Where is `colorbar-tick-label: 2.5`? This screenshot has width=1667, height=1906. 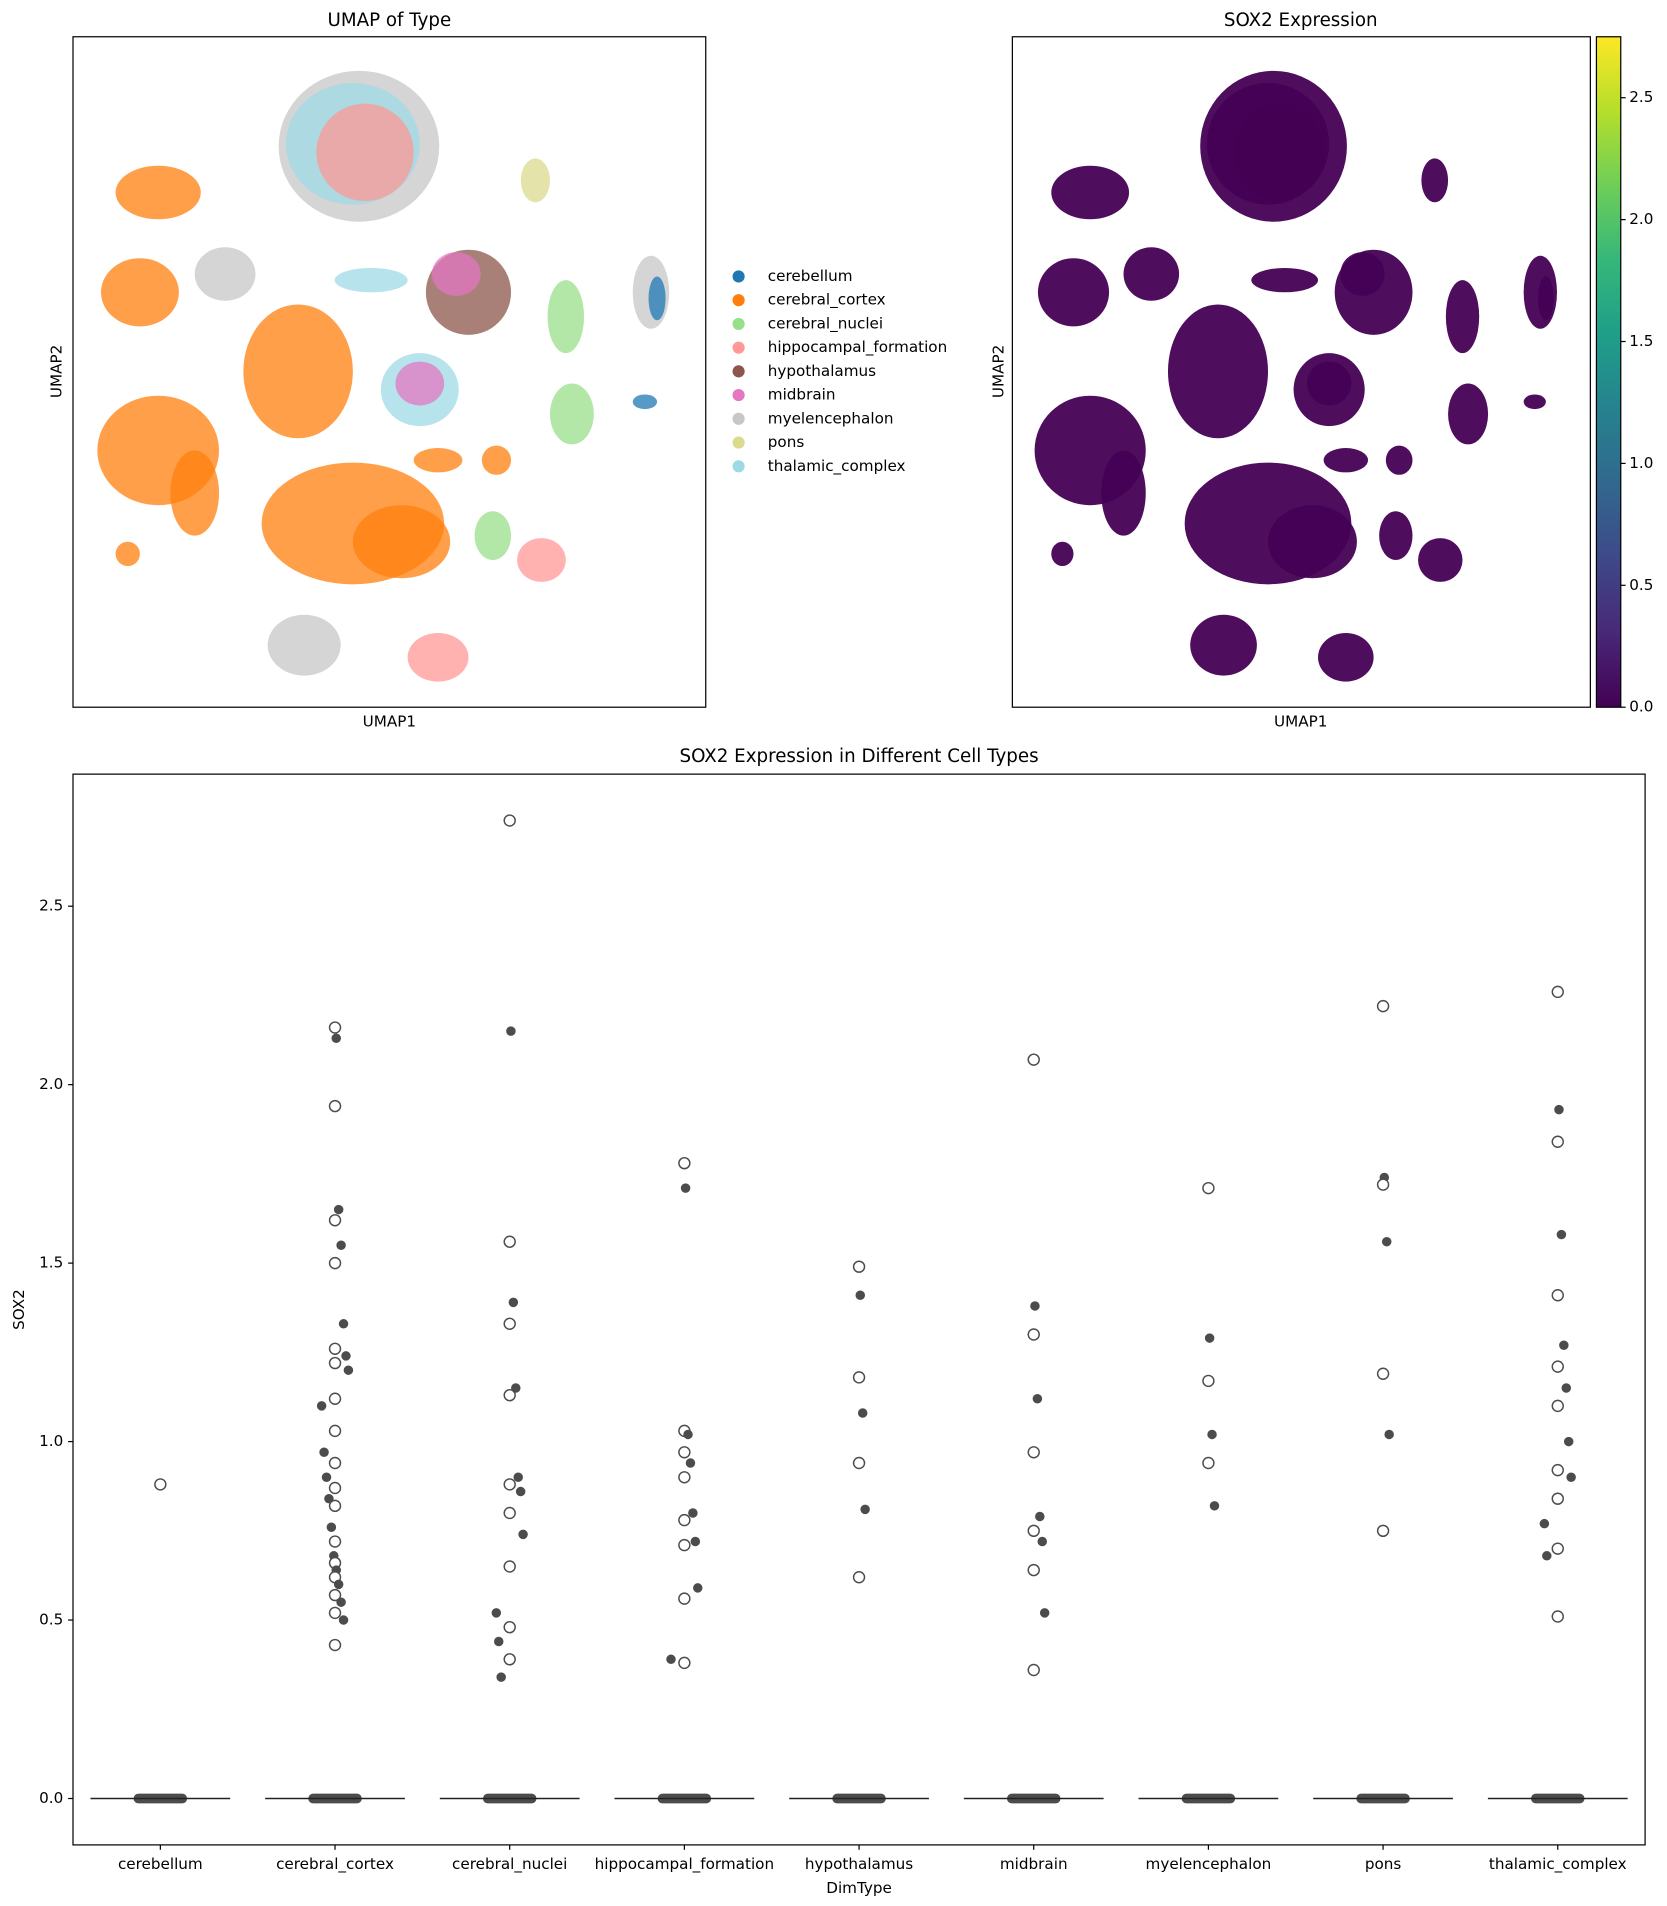 colorbar-tick-label: 2.5 is located at coordinates (1641, 97).